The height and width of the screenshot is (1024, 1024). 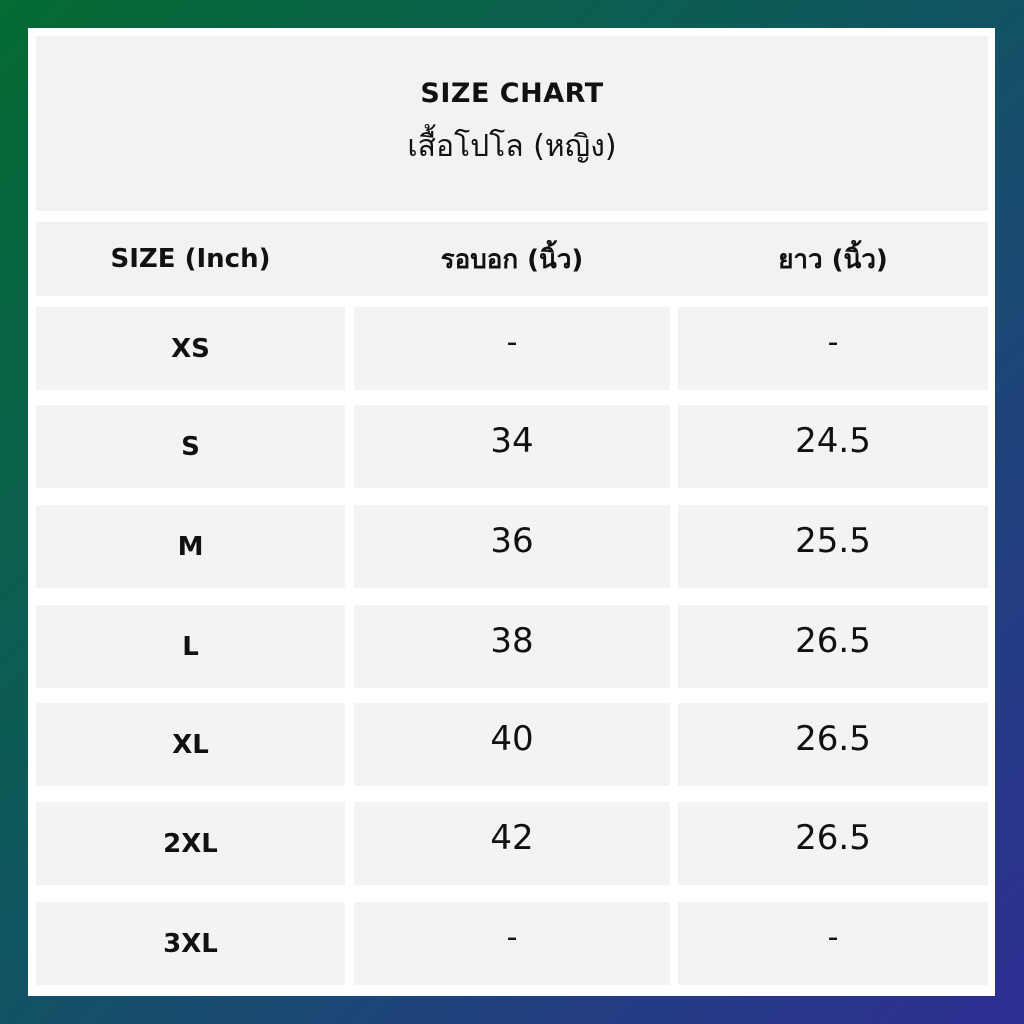 What do you see at coordinates (512, 646) in the screenshot?
I see `table-cell-chest: 38` at bounding box center [512, 646].